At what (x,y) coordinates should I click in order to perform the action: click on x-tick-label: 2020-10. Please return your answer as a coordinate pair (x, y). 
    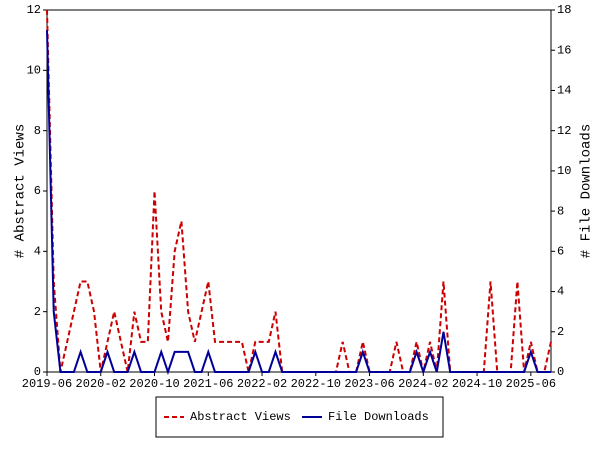
    Looking at the image, I should click on (154, 384).